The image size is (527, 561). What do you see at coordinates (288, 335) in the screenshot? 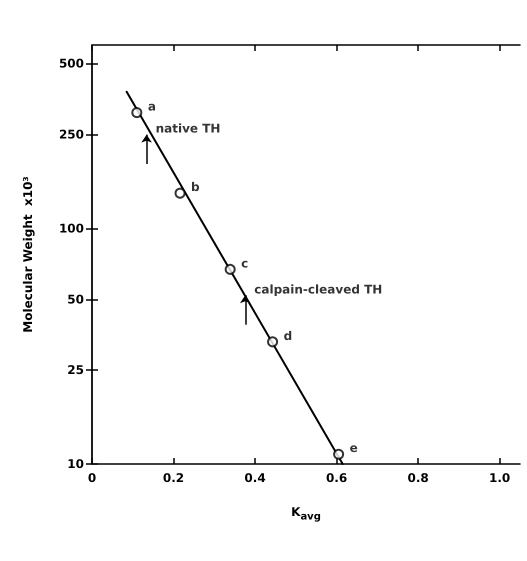
I see `annotation: d` at bounding box center [288, 335].